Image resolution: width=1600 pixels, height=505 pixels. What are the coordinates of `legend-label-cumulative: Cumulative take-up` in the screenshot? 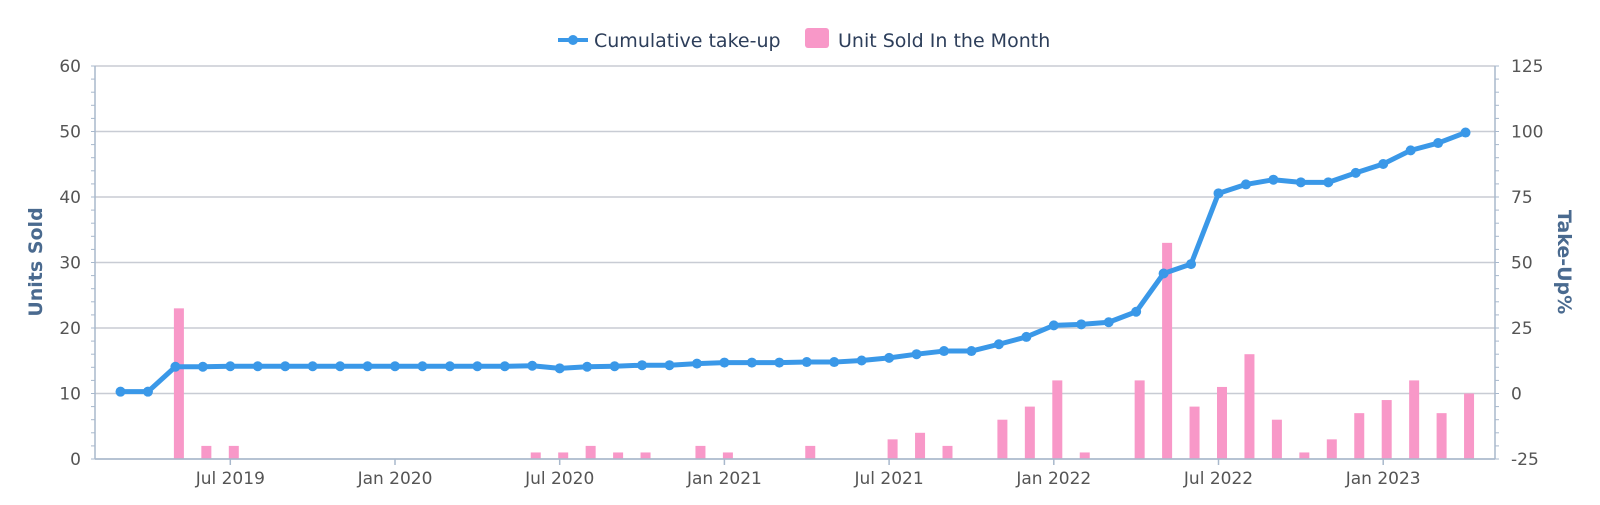 It's located at (687, 41).